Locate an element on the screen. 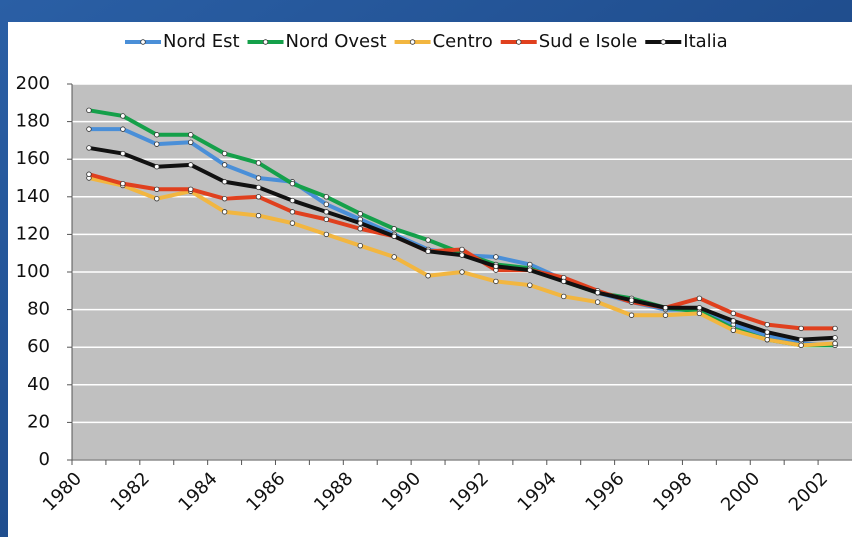  y-tick-label: 0 is located at coordinates (44, 459).